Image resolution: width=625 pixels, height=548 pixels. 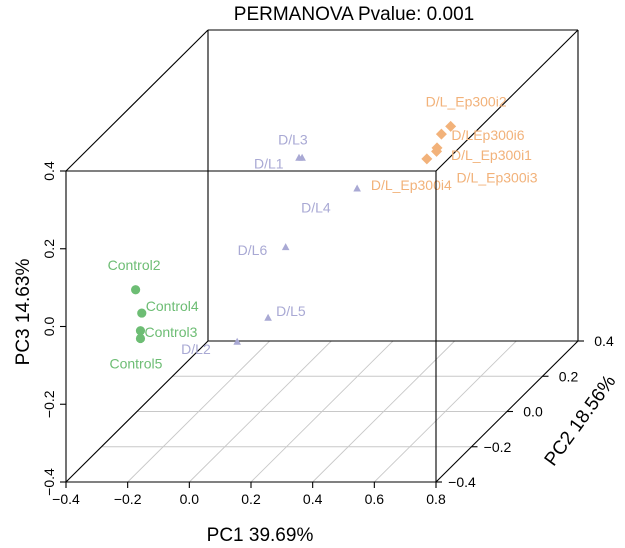 What do you see at coordinates (497, 177) in the screenshot?
I see `point-label-d-l-ep300i3: D/L_Ep300i3` at bounding box center [497, 177].